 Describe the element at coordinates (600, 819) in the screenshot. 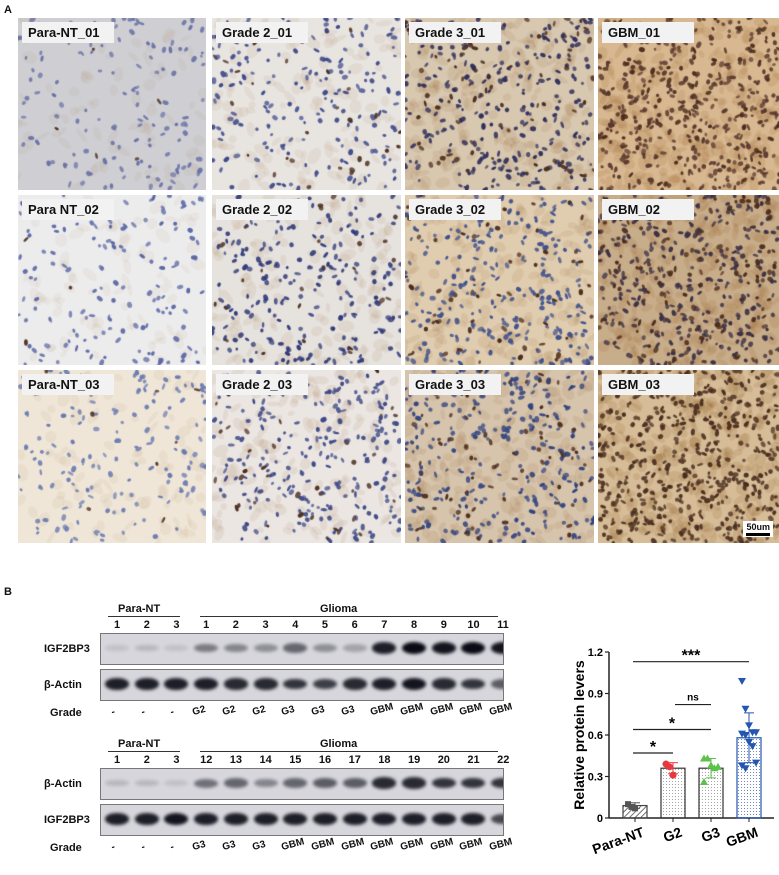

I see `y-tick-label: 0` at that location.